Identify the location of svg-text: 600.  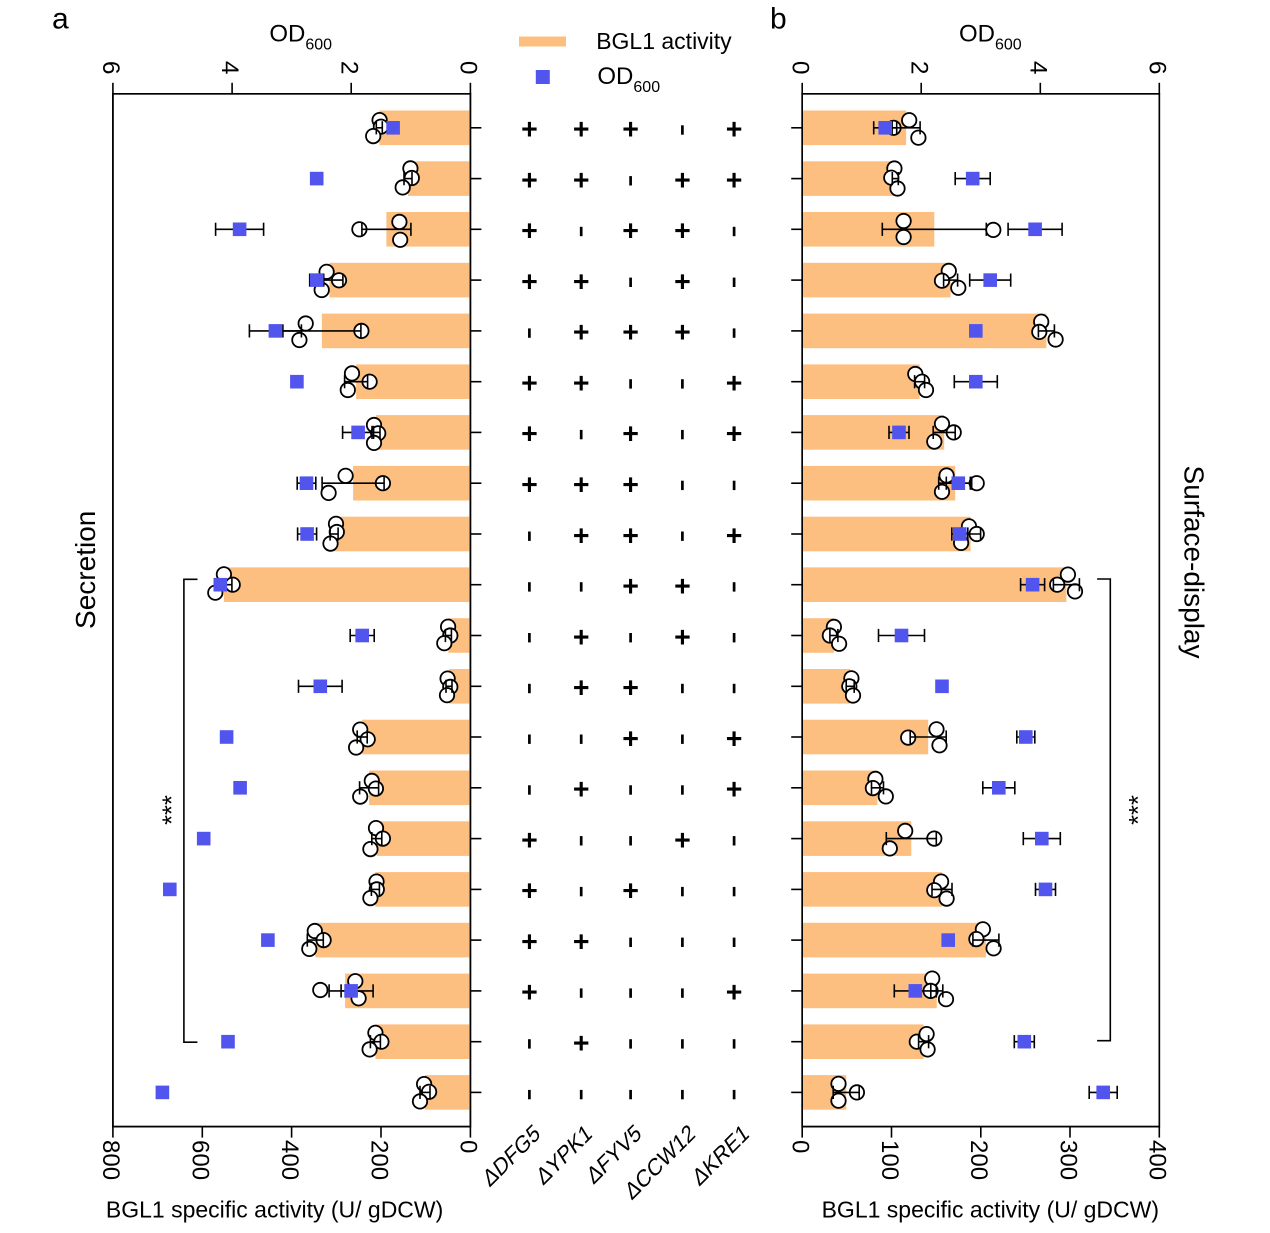
(200, 1160).